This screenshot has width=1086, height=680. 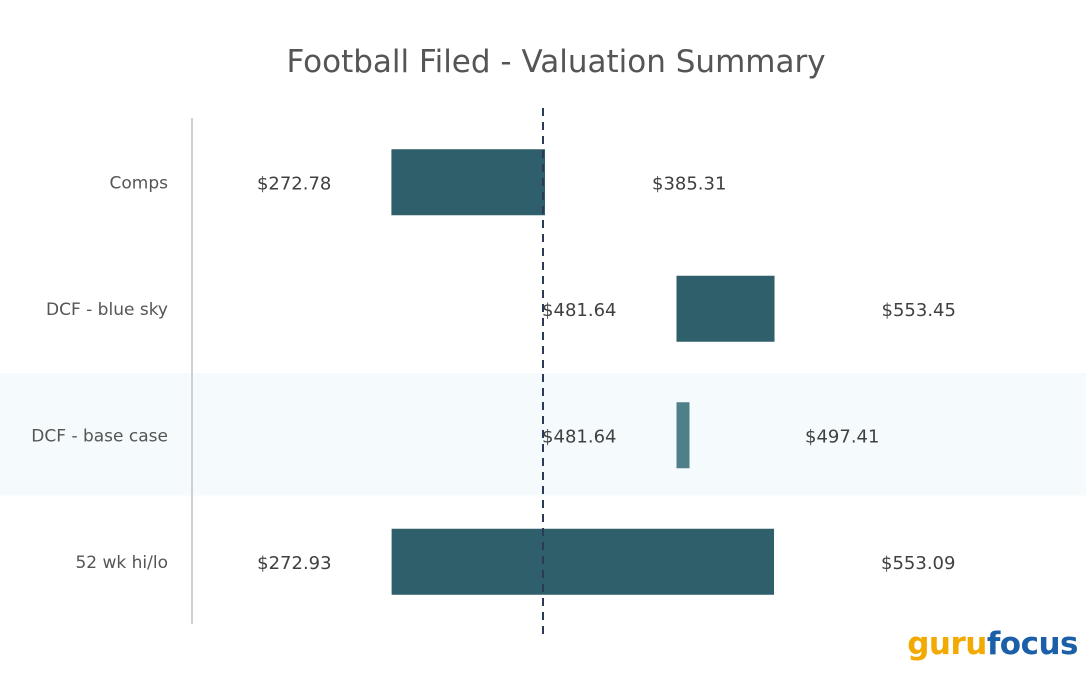 What do you see at coordinates (842, 436) in the screenshot?
I see `high-value-label: $497.41` at bounding box center [842, 436].